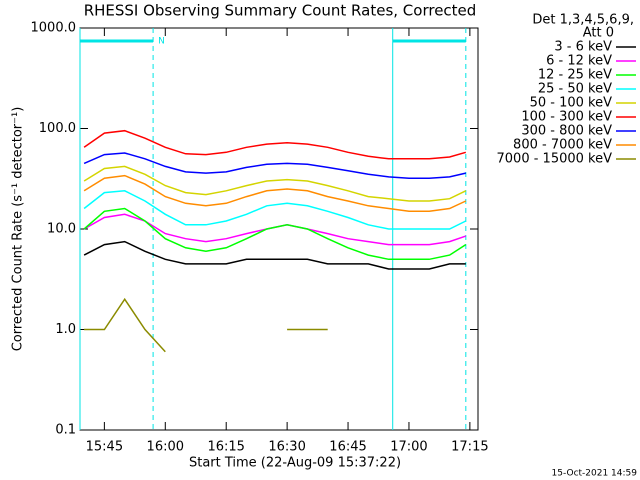  I want to click on x-tick-label: 17:15, so click(469, 447).